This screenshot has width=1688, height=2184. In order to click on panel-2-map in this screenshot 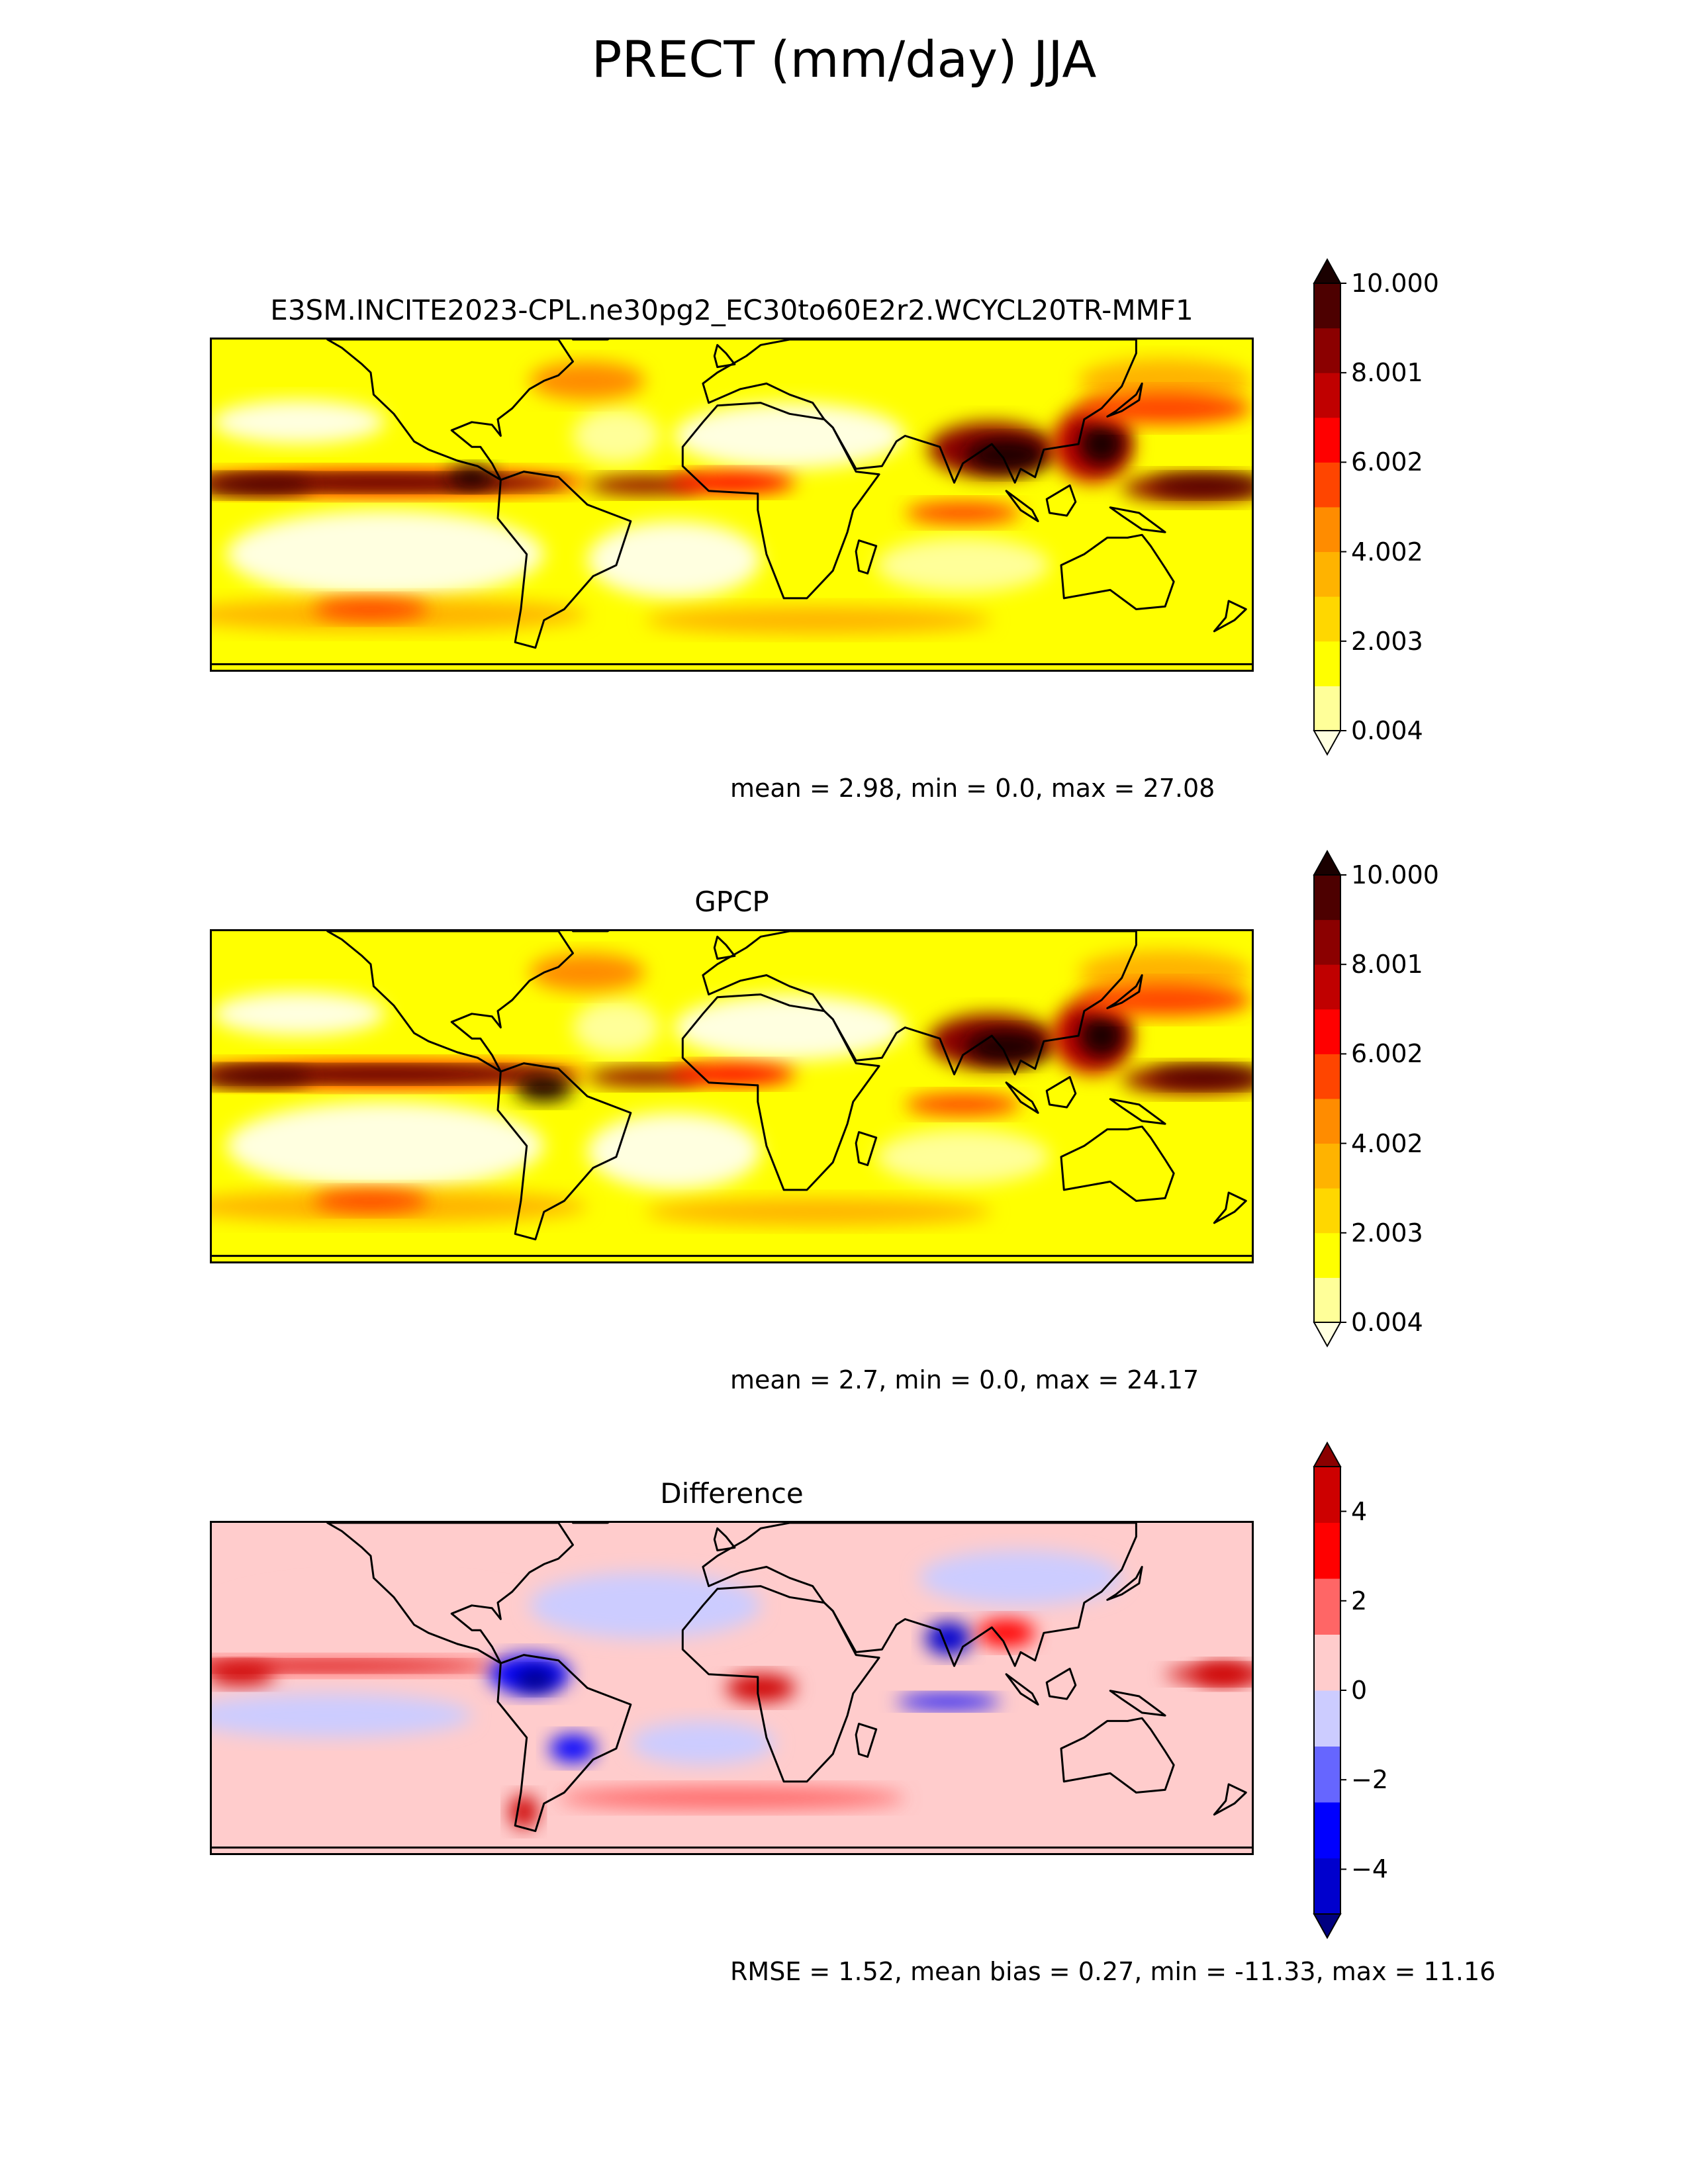, I will do `click(732, 1096)`.